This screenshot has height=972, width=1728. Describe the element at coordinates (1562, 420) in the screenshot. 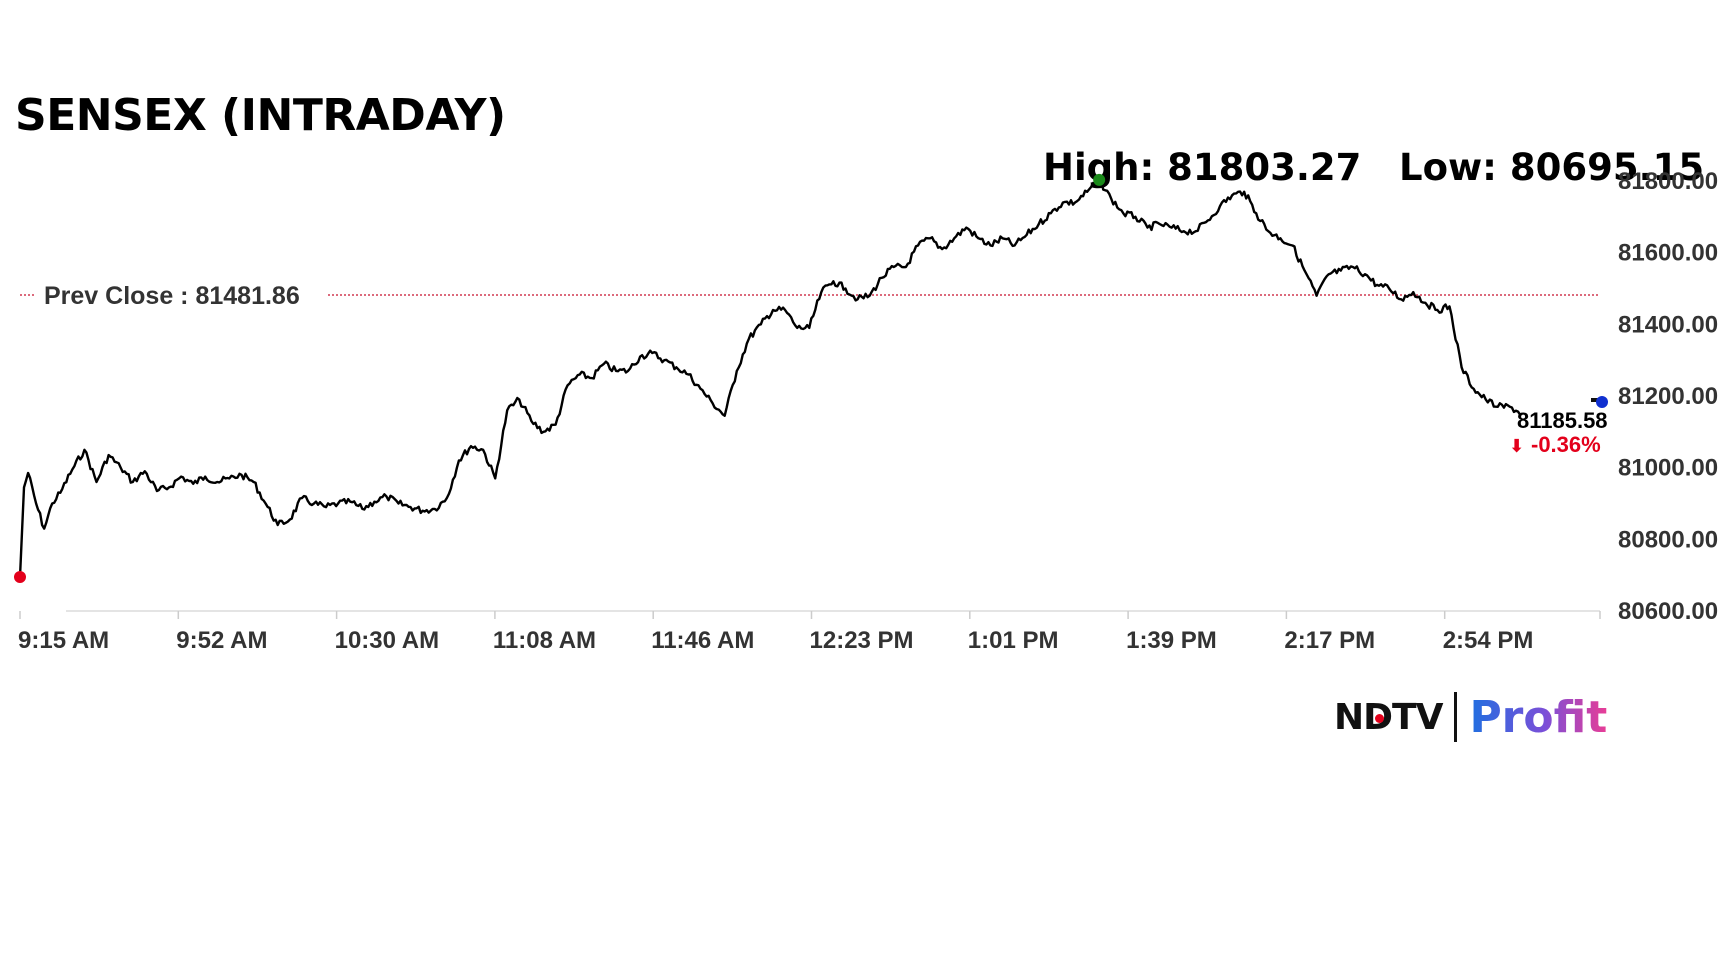

I see `last-value-label: 81185.58` at that location.